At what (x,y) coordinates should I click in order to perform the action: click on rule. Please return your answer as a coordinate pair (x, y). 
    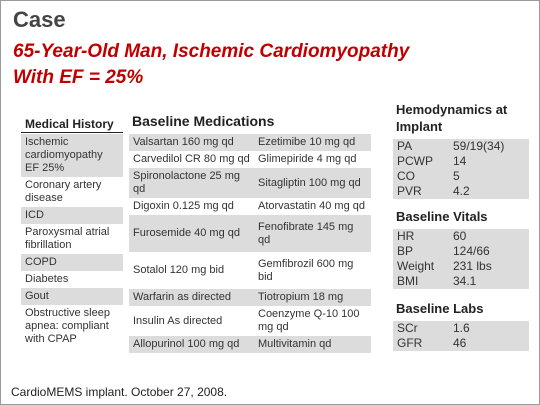
    Looking at the image, I should click on (72, 132).